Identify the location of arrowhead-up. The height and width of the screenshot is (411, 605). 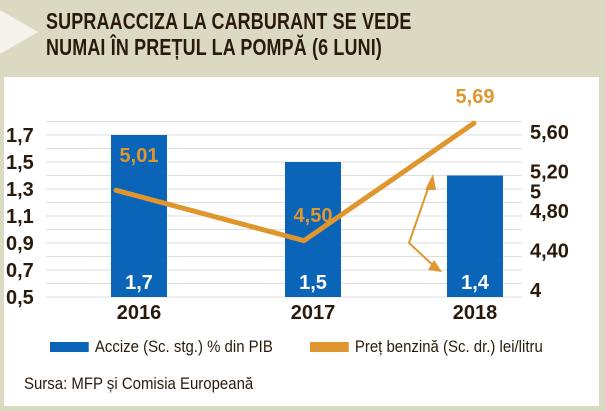
(430, 182).